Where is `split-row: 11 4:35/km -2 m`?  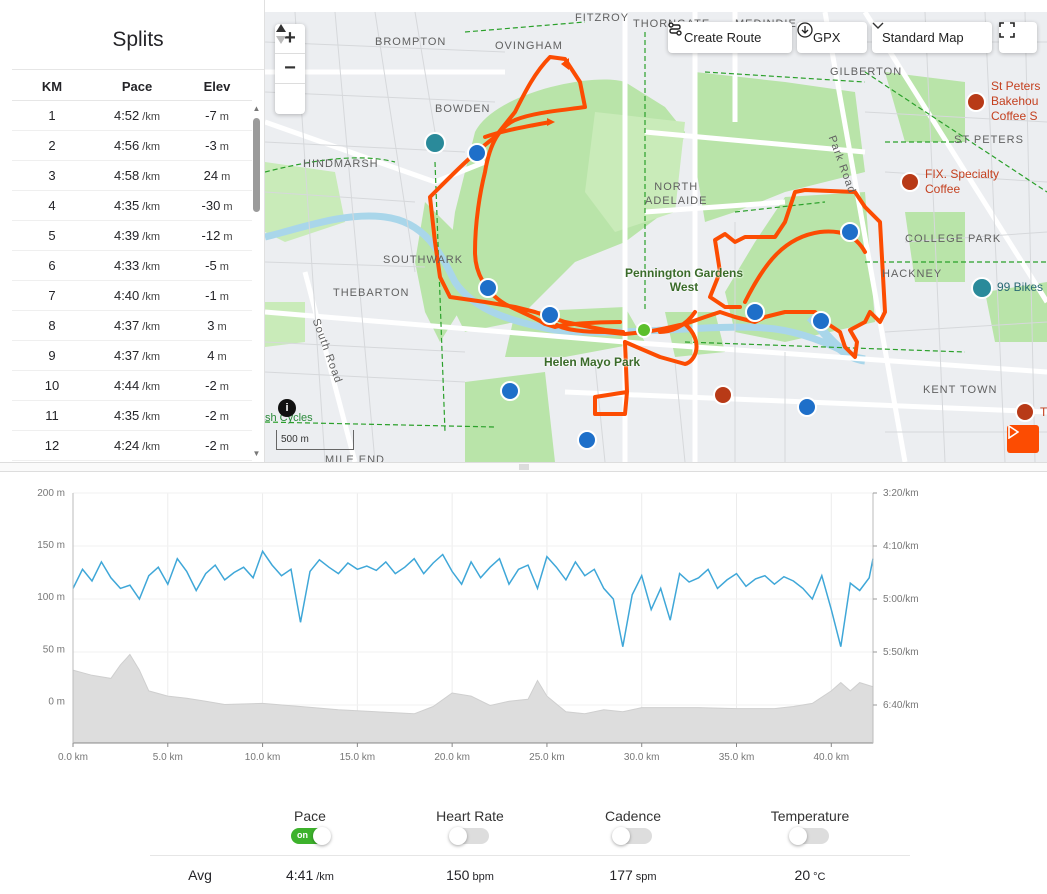
split-row: 11 4:35/km -2 m is located at coordinates (132, 416).